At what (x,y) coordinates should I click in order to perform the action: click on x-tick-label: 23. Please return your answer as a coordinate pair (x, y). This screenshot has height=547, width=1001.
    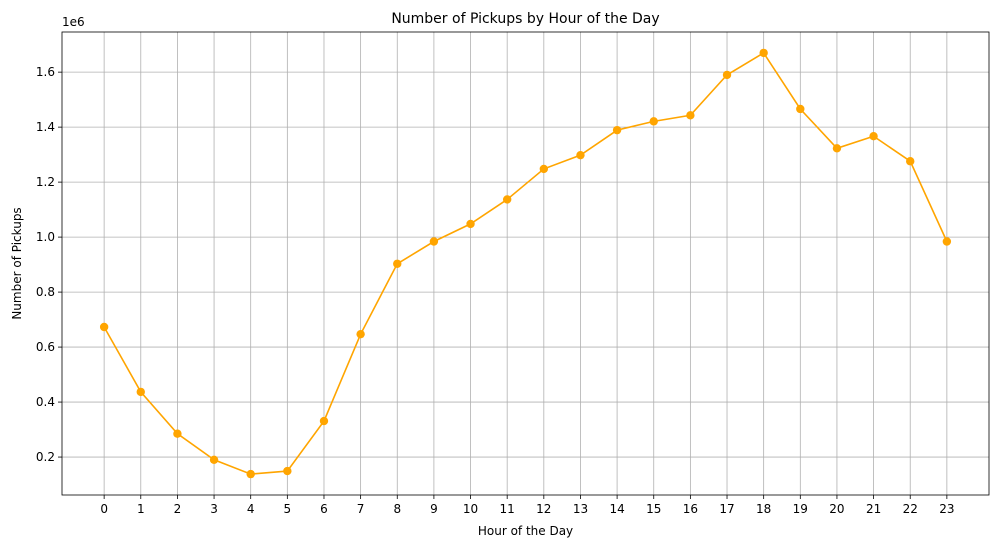
    Looking at the image, I should click on (946, 509).